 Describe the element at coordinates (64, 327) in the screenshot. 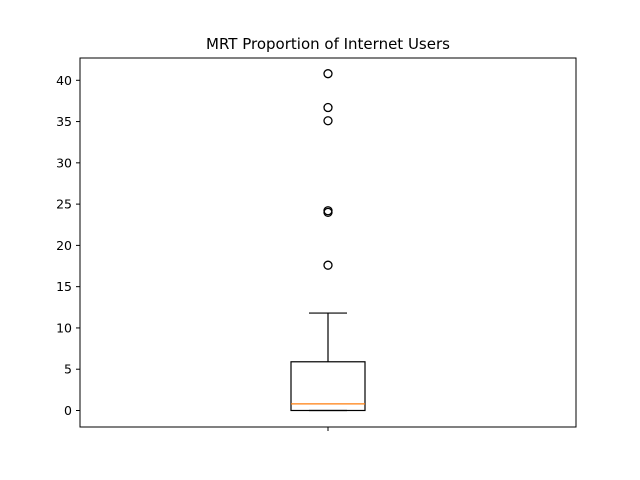

I see `y-tick-label: 10` at that location.